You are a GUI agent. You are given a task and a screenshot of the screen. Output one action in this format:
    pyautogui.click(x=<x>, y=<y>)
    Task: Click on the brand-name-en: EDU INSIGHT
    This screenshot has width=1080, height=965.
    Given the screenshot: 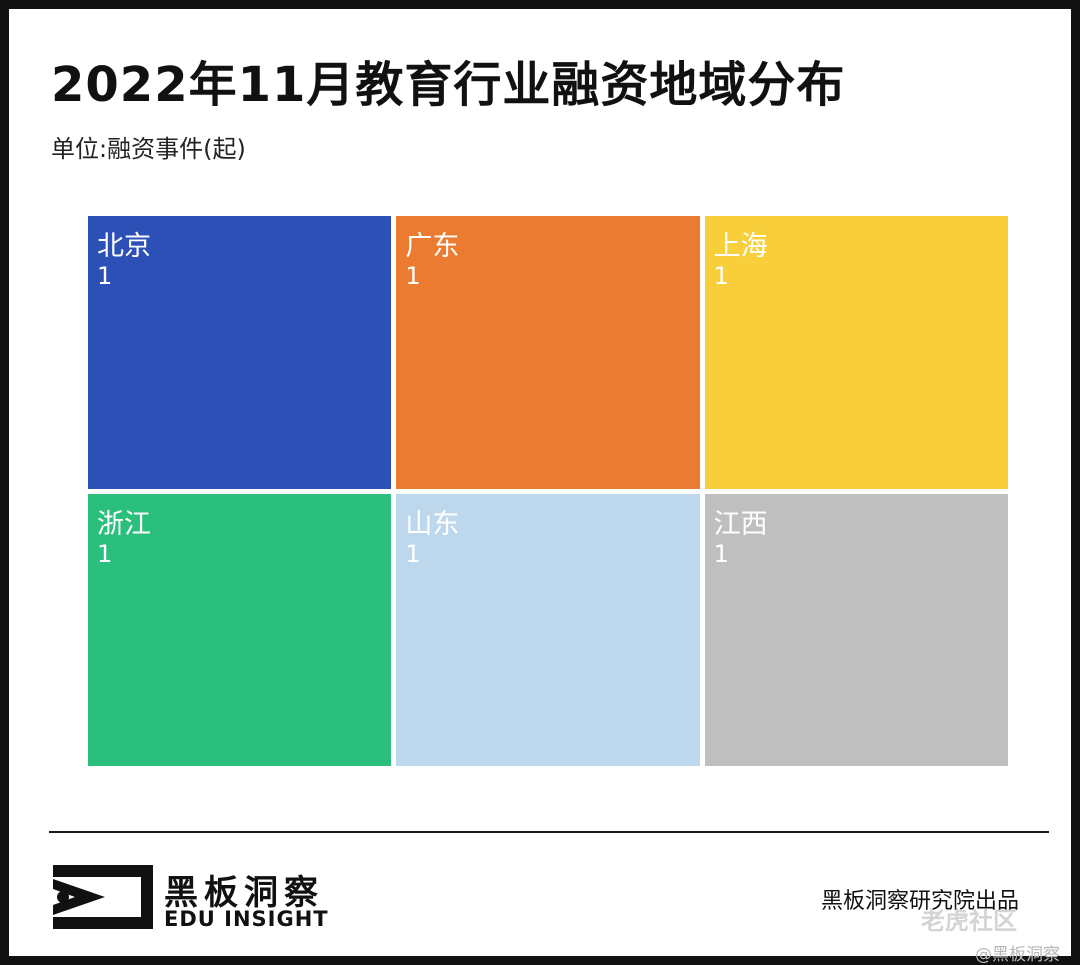 What is the action you would take?
    pyautogui.click(x=246, y=919)
    